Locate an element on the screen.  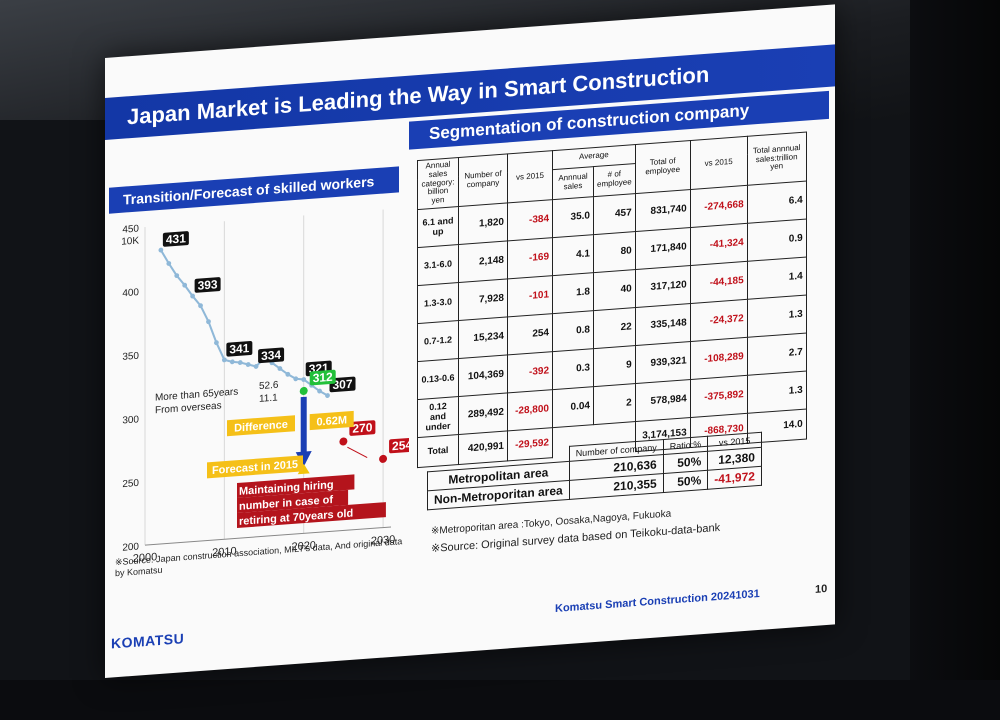
cell-companies: 104,369 is located at coordinates (483, 375).